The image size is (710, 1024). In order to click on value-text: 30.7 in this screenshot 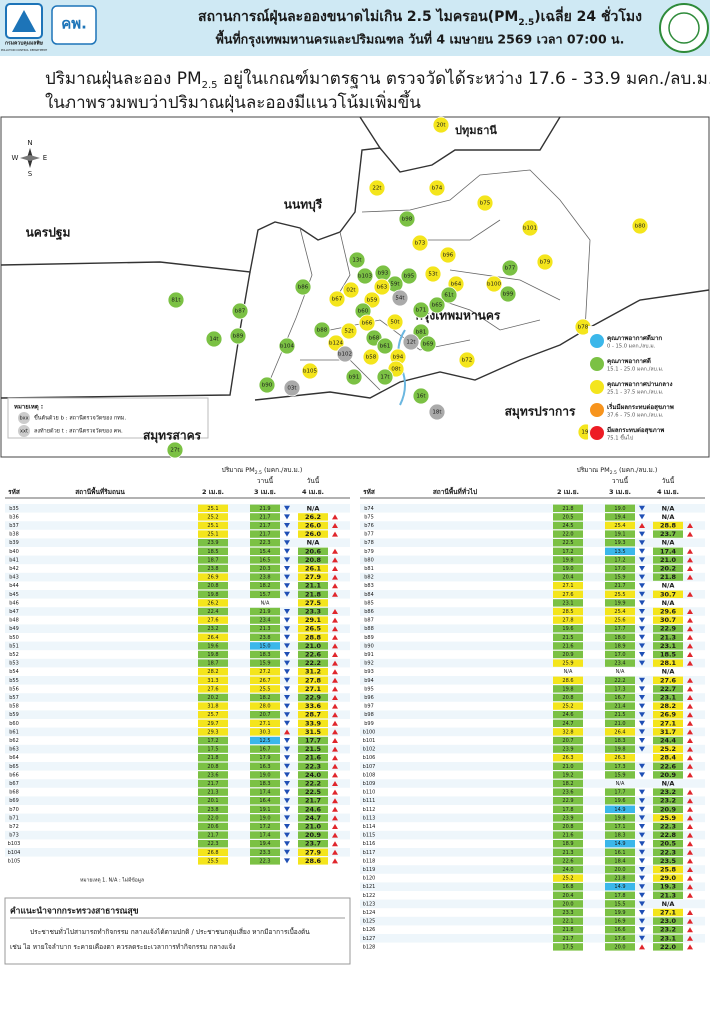, I will do `click(668, 620)`.